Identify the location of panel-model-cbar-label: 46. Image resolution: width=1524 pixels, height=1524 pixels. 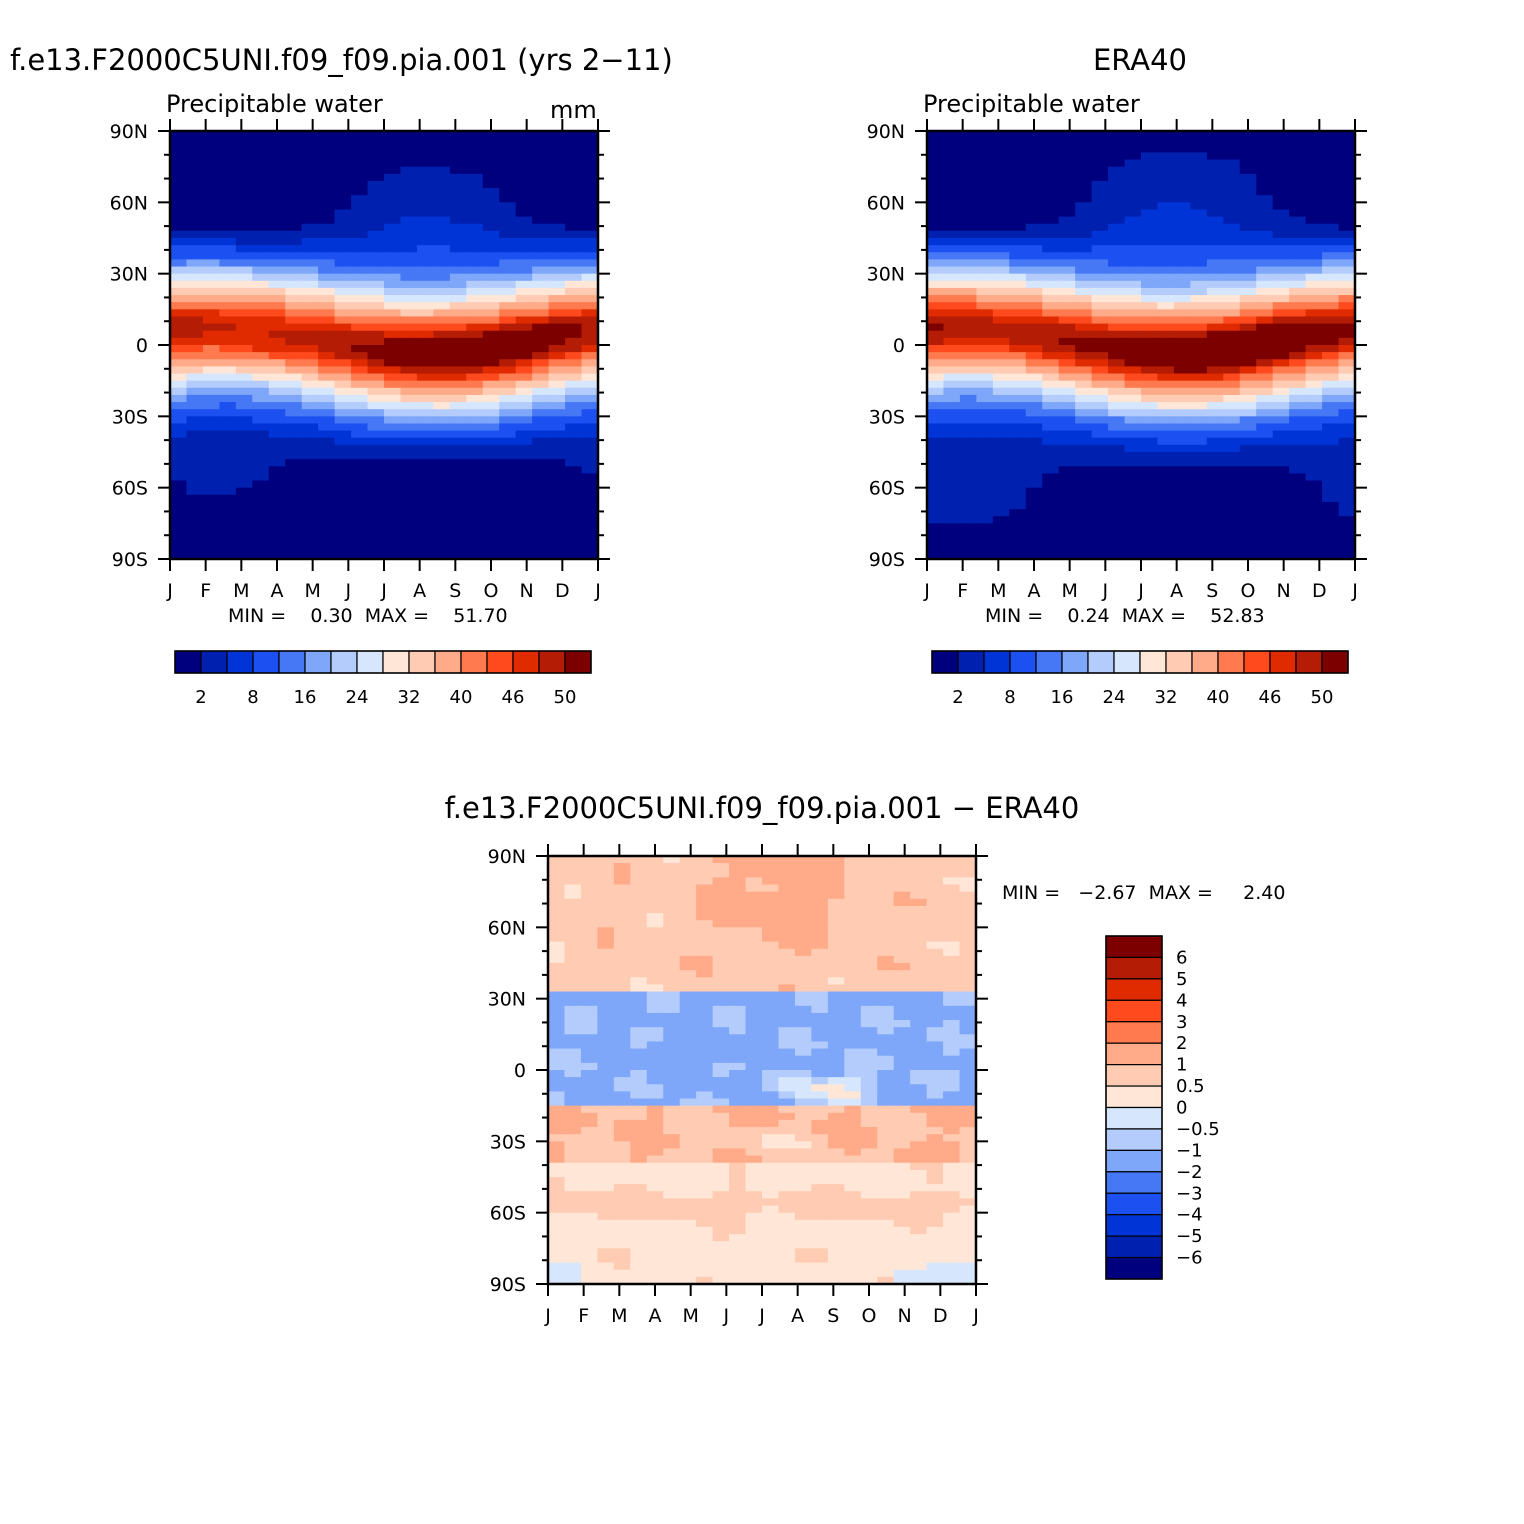
(513, 697).